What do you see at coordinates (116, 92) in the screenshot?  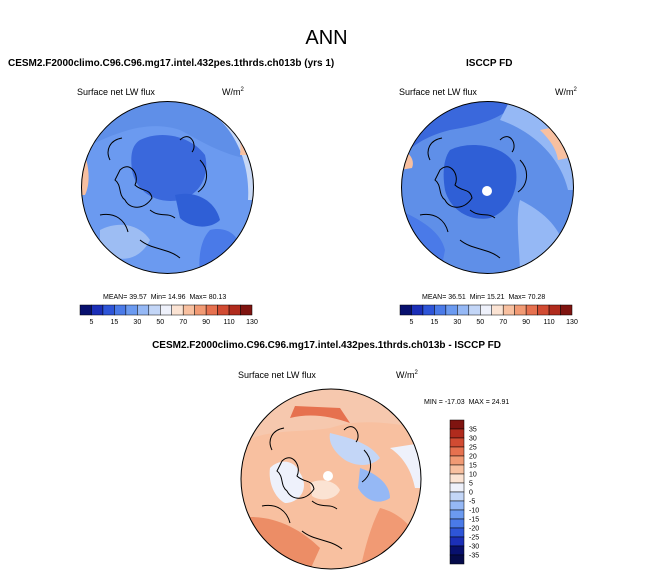 I see `model-variable-label: Surface net LW flux` at bounding box center [116, 92].